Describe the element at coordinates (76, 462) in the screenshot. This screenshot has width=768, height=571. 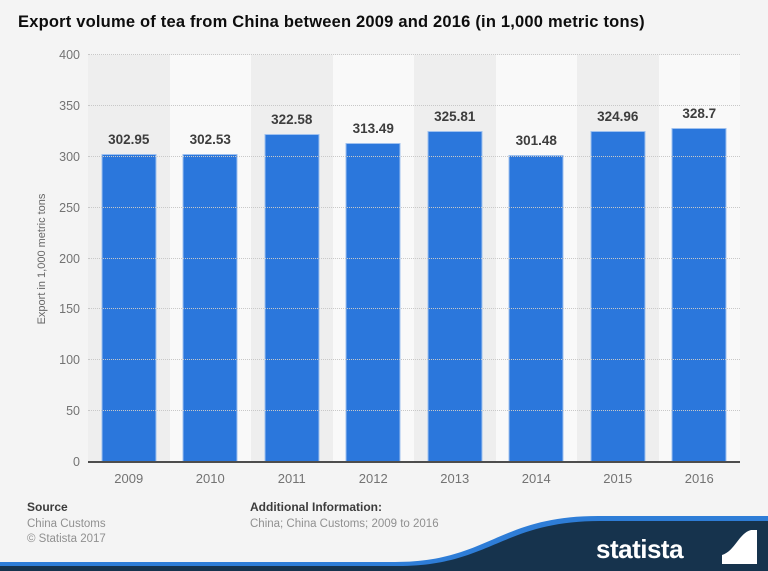
I see `y-tick-0: 0` at that location.